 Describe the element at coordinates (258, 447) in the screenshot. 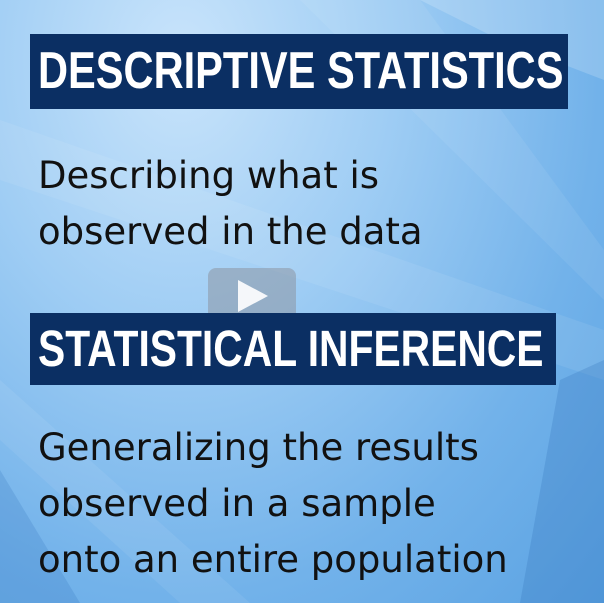

I see `description-line: Generalizing the results` at that location.